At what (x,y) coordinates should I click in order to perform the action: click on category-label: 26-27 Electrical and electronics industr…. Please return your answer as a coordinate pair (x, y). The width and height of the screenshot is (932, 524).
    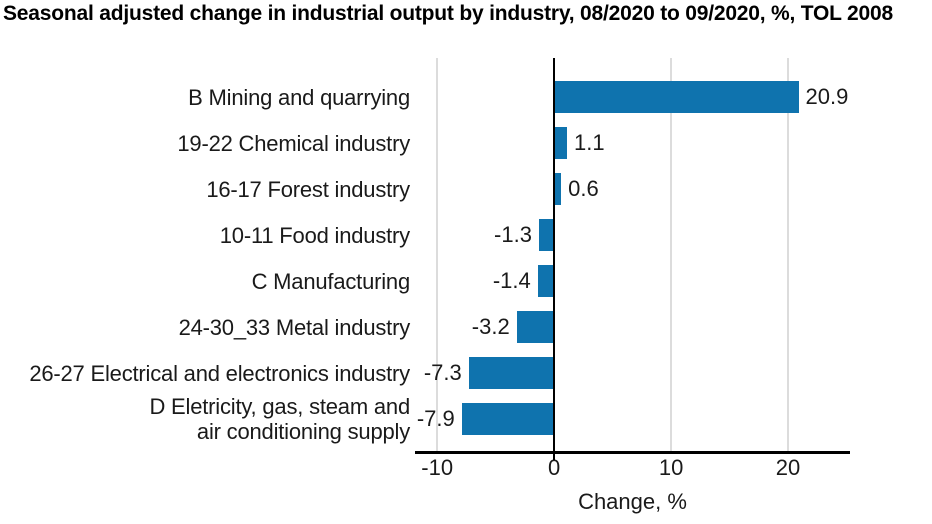
    Looking at the image, I should click on (219, 373).